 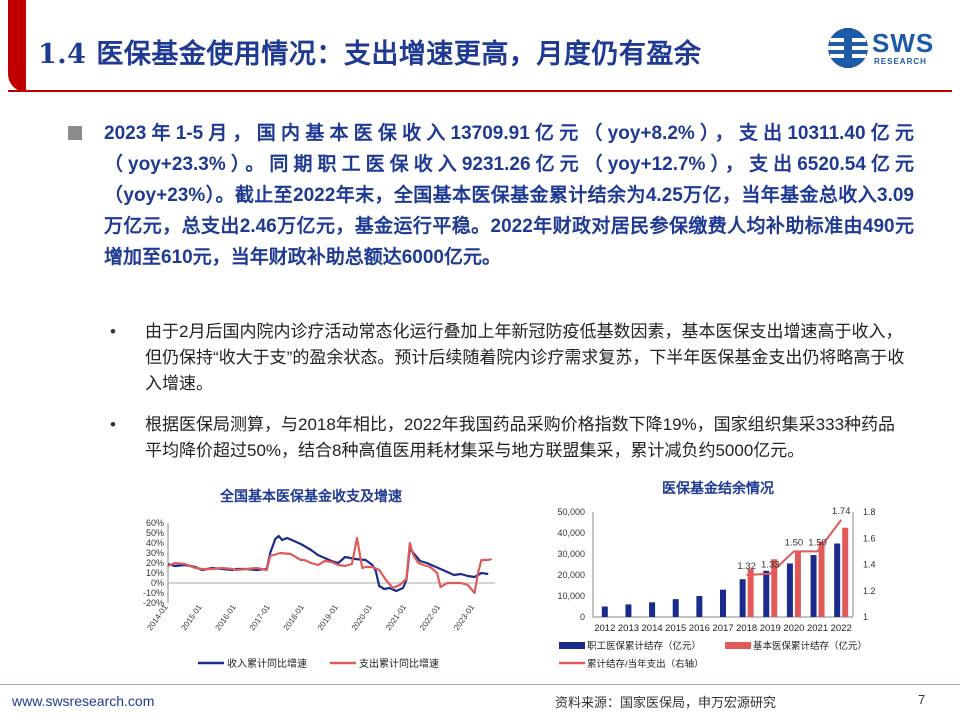 What do you see at coordinates (328, 618) in the screenshot?
I see `x-tick-label: 2019-01` at bounding box center [328, 618].